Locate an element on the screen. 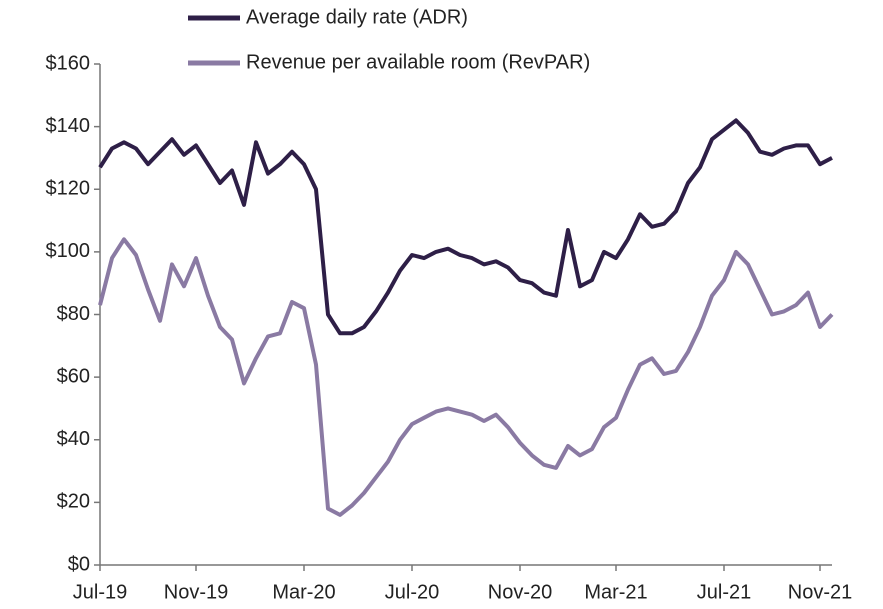 The height and width of the screenshot is (609, 883). y-tick-label: $160 is located at coordinates (68, 63).